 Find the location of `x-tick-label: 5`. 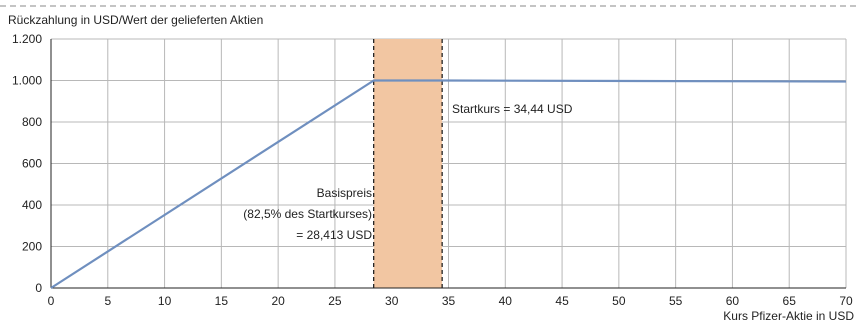

x-tick-label: 5 is located at coordinates (107, 301).